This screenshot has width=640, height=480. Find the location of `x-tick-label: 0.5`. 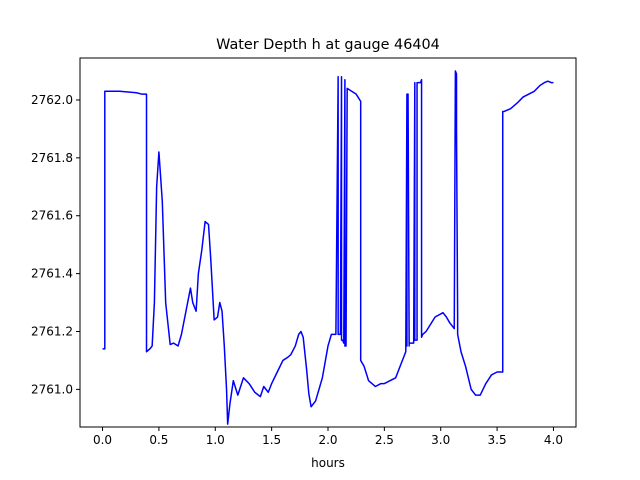

x-tick-label: 0.5 is located at coordinates (158, 440).